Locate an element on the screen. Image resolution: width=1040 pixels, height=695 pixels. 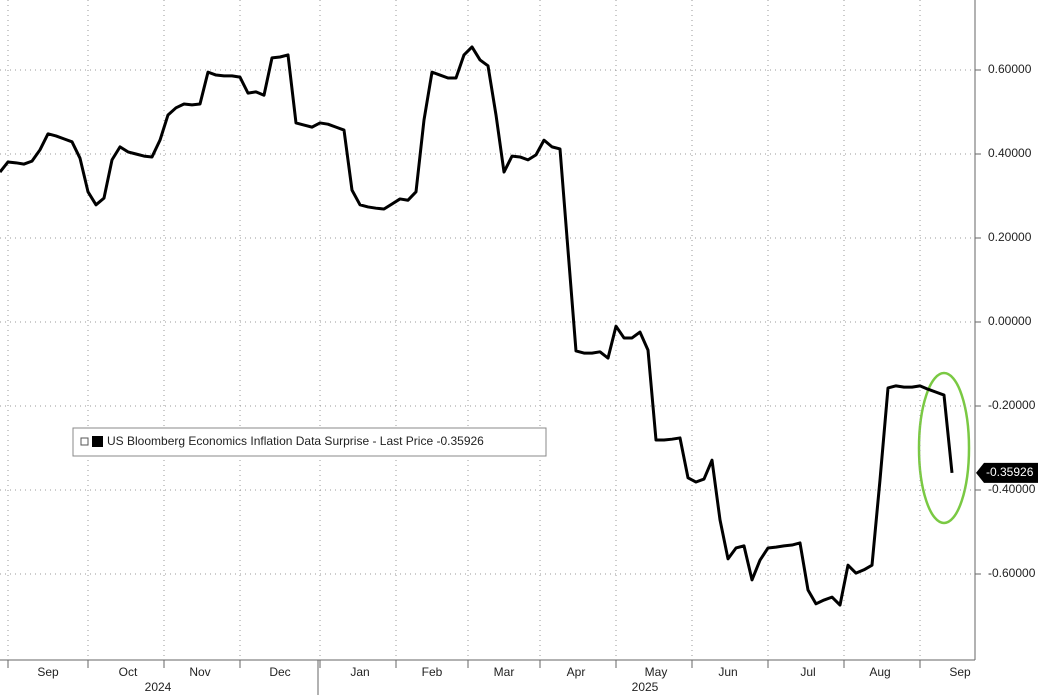
x-tick-label: Feb is located at coordinates (432, 672).